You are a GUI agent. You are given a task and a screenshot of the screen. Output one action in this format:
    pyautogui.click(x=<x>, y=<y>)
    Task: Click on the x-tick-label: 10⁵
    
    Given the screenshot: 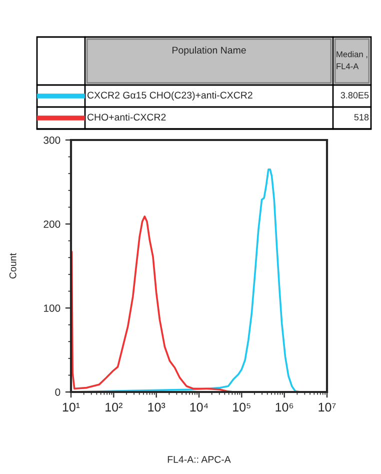 What is the action you would take?
    pyautogui.click(x=241, y=407)
    